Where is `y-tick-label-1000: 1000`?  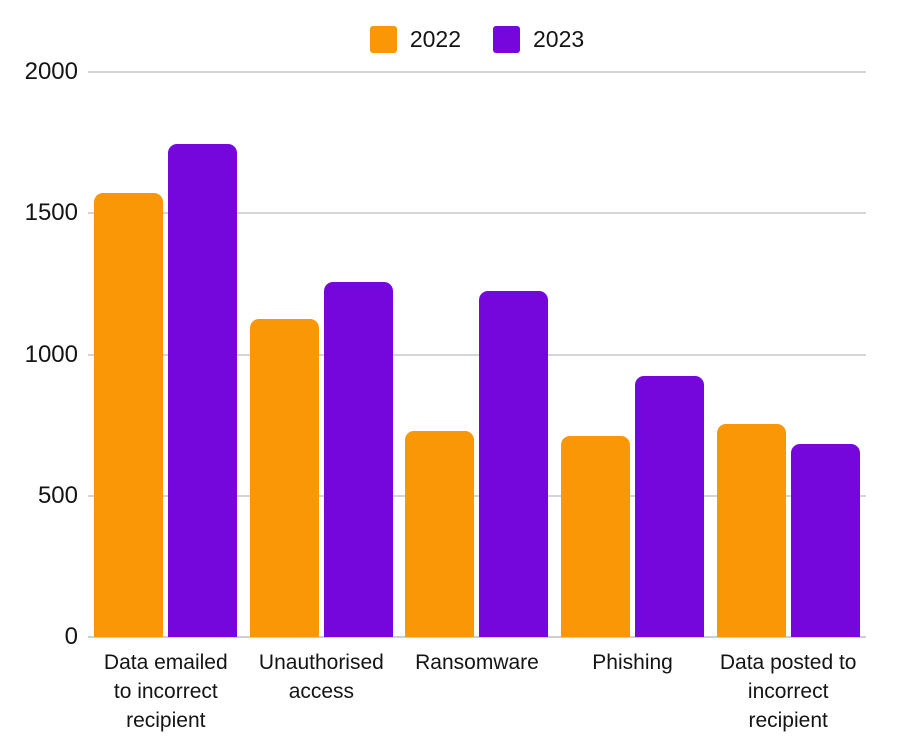
y-tick-label-1000: 1000 is located at coordinates (51, 354).